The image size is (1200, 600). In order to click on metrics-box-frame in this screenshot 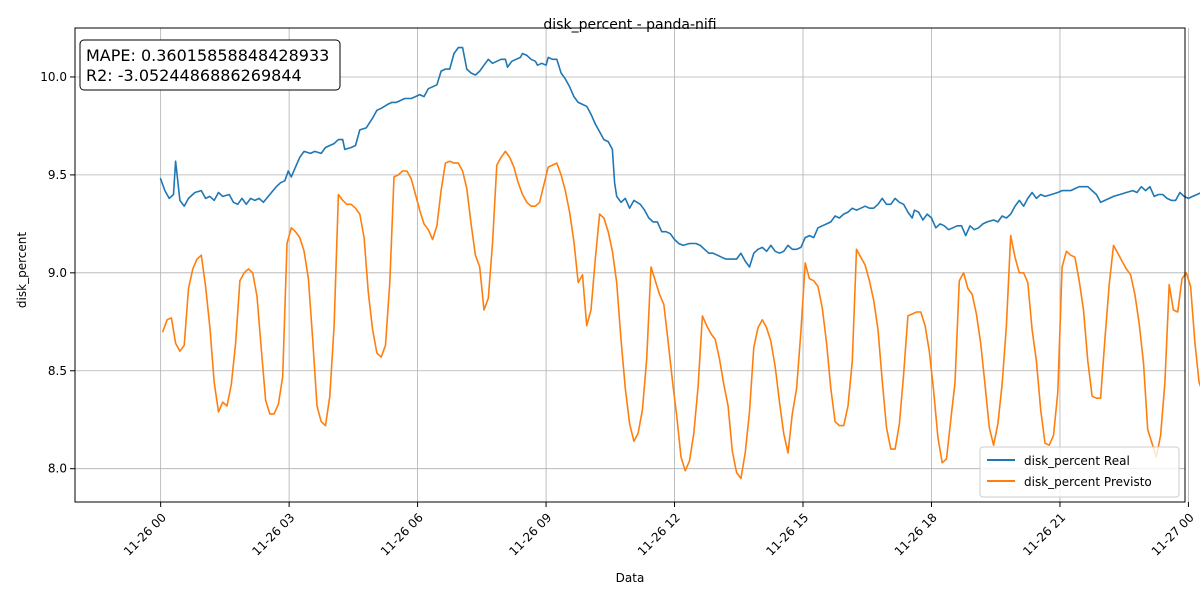, I will do `click(210, 65)`.